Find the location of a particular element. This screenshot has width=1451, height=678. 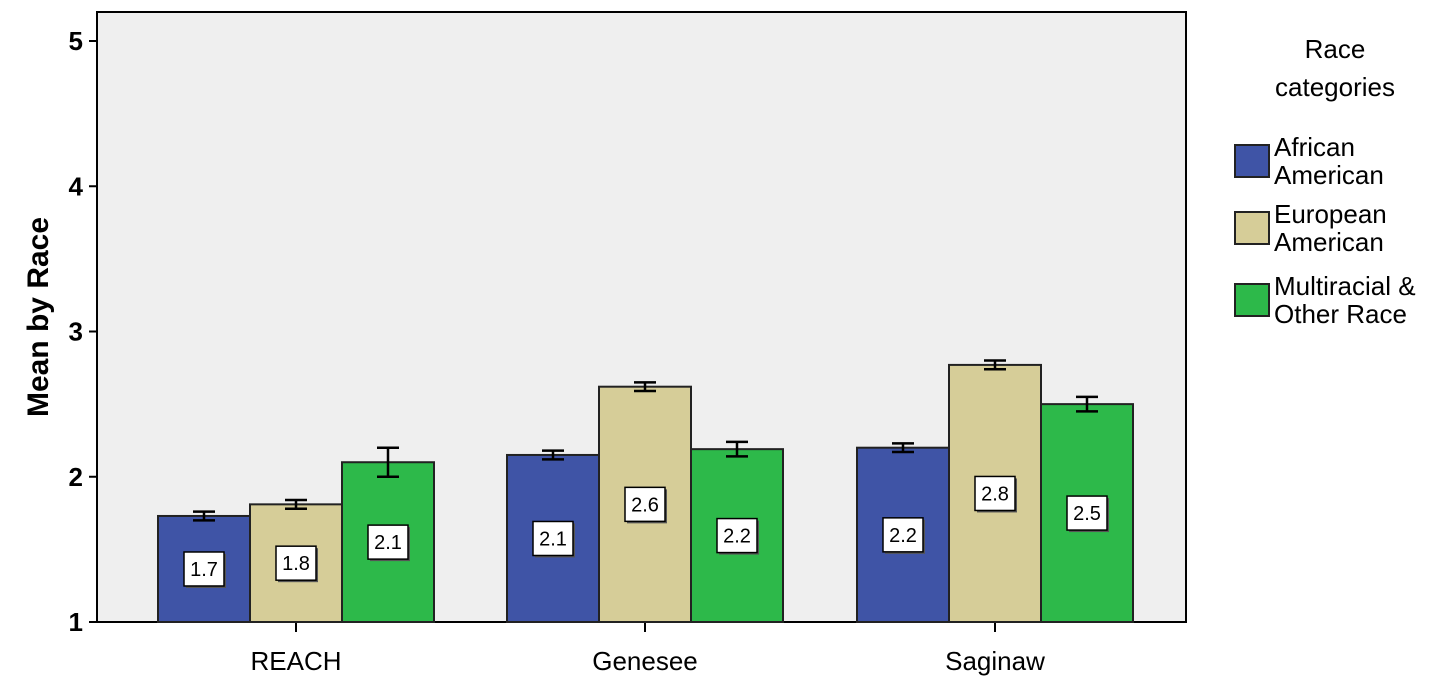

value-label: 2.5 is located at coordinates (1087, 514).